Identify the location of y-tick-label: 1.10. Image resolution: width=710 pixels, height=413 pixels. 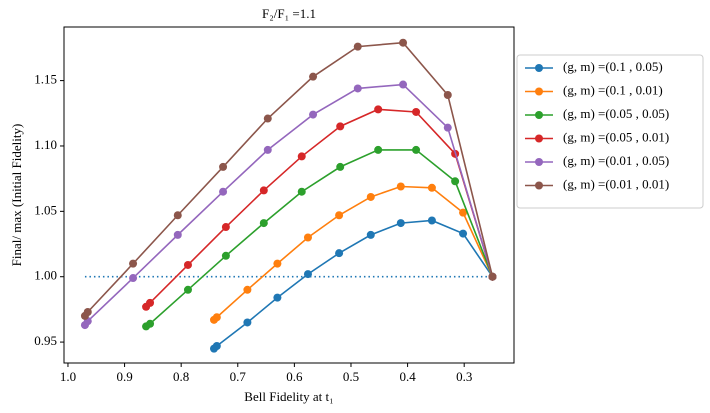
(45, 144).